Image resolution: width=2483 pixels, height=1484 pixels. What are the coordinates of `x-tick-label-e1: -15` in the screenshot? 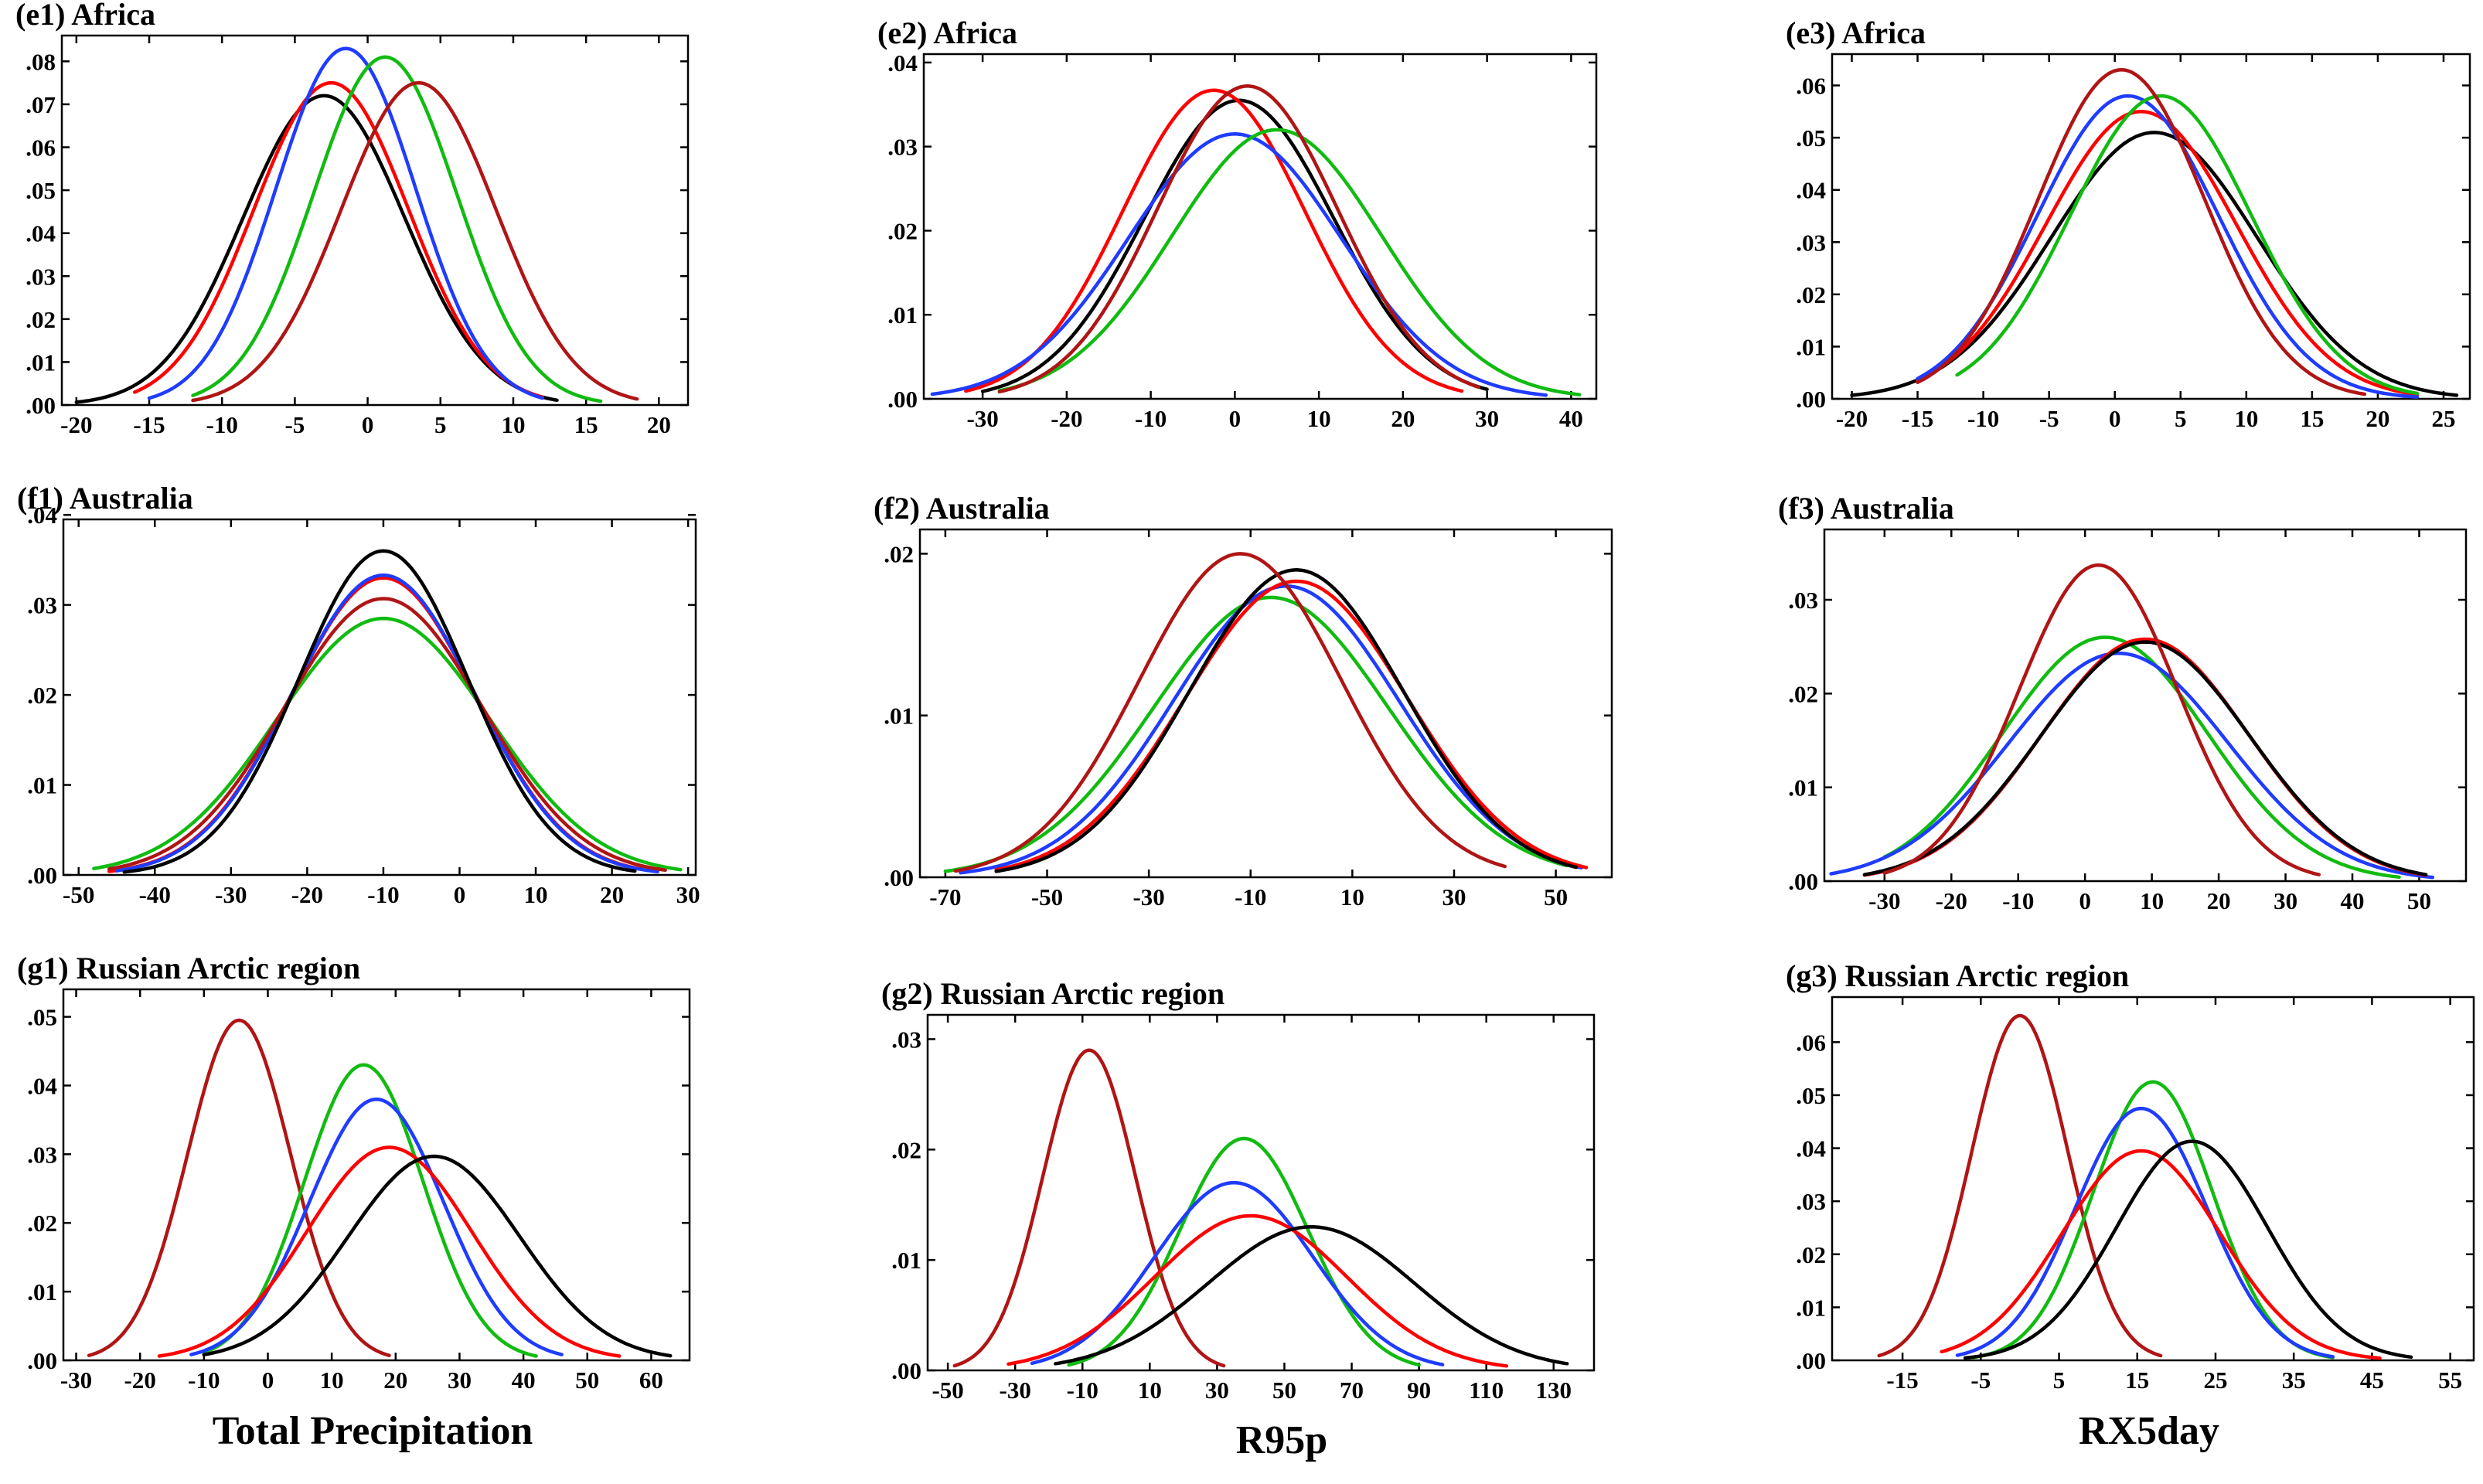 It's located at (149, 424).